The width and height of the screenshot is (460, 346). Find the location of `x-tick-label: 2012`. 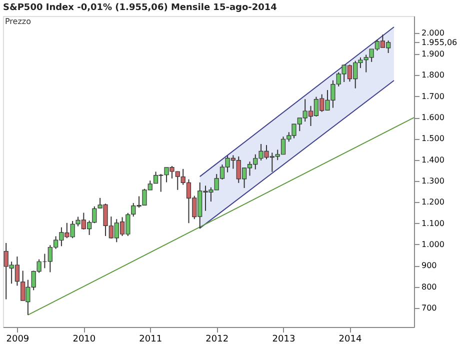

x-tick-label: 2012 is located at coordinates (217, 339).